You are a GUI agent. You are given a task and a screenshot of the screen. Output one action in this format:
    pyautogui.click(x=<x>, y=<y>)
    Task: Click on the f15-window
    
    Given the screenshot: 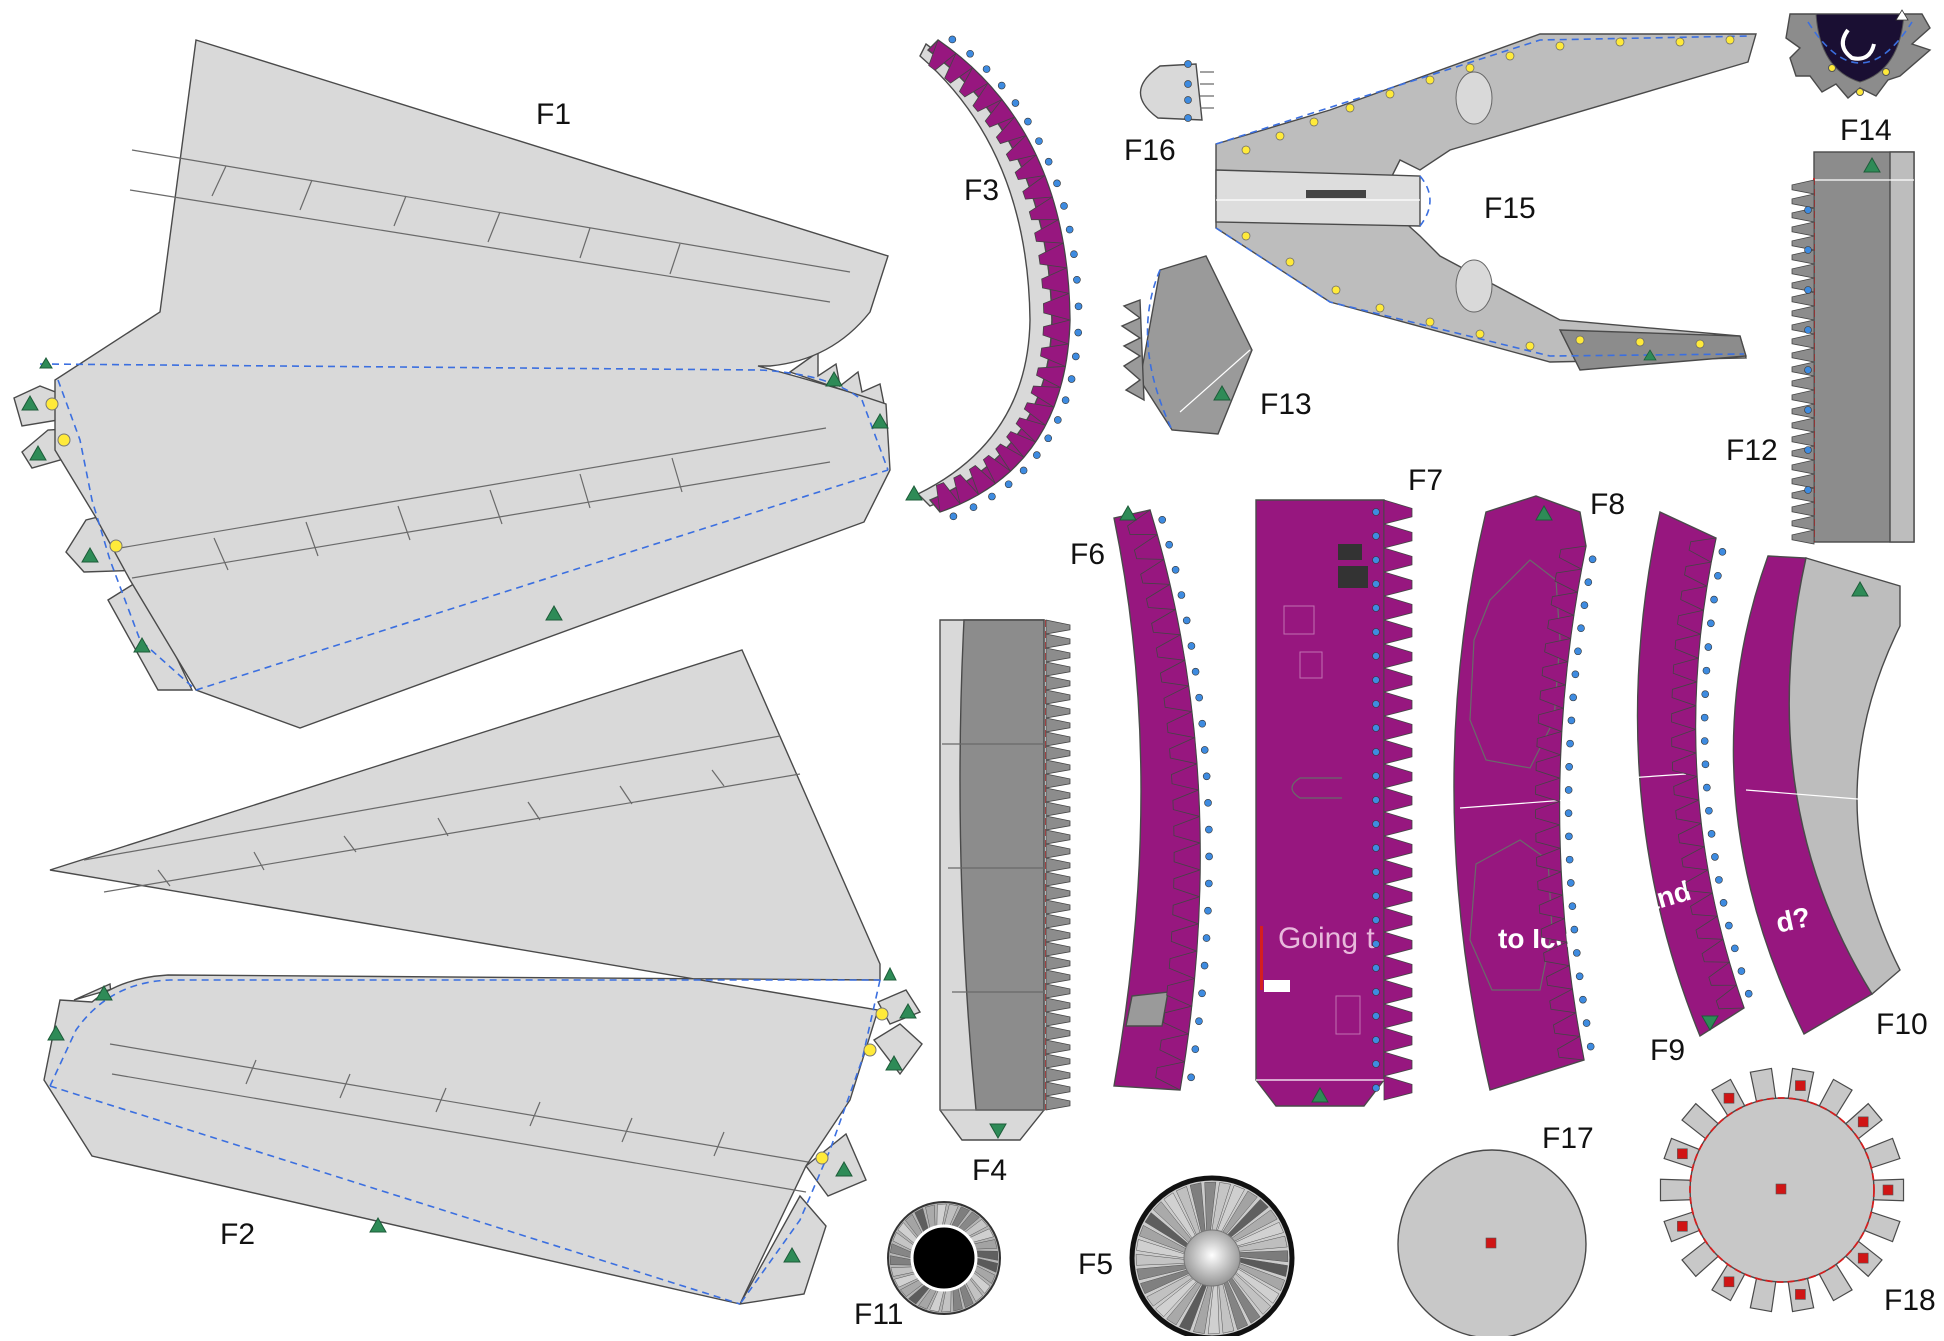 What is the action you would take?
    pyautogui.click(x=1474, y=286)
    